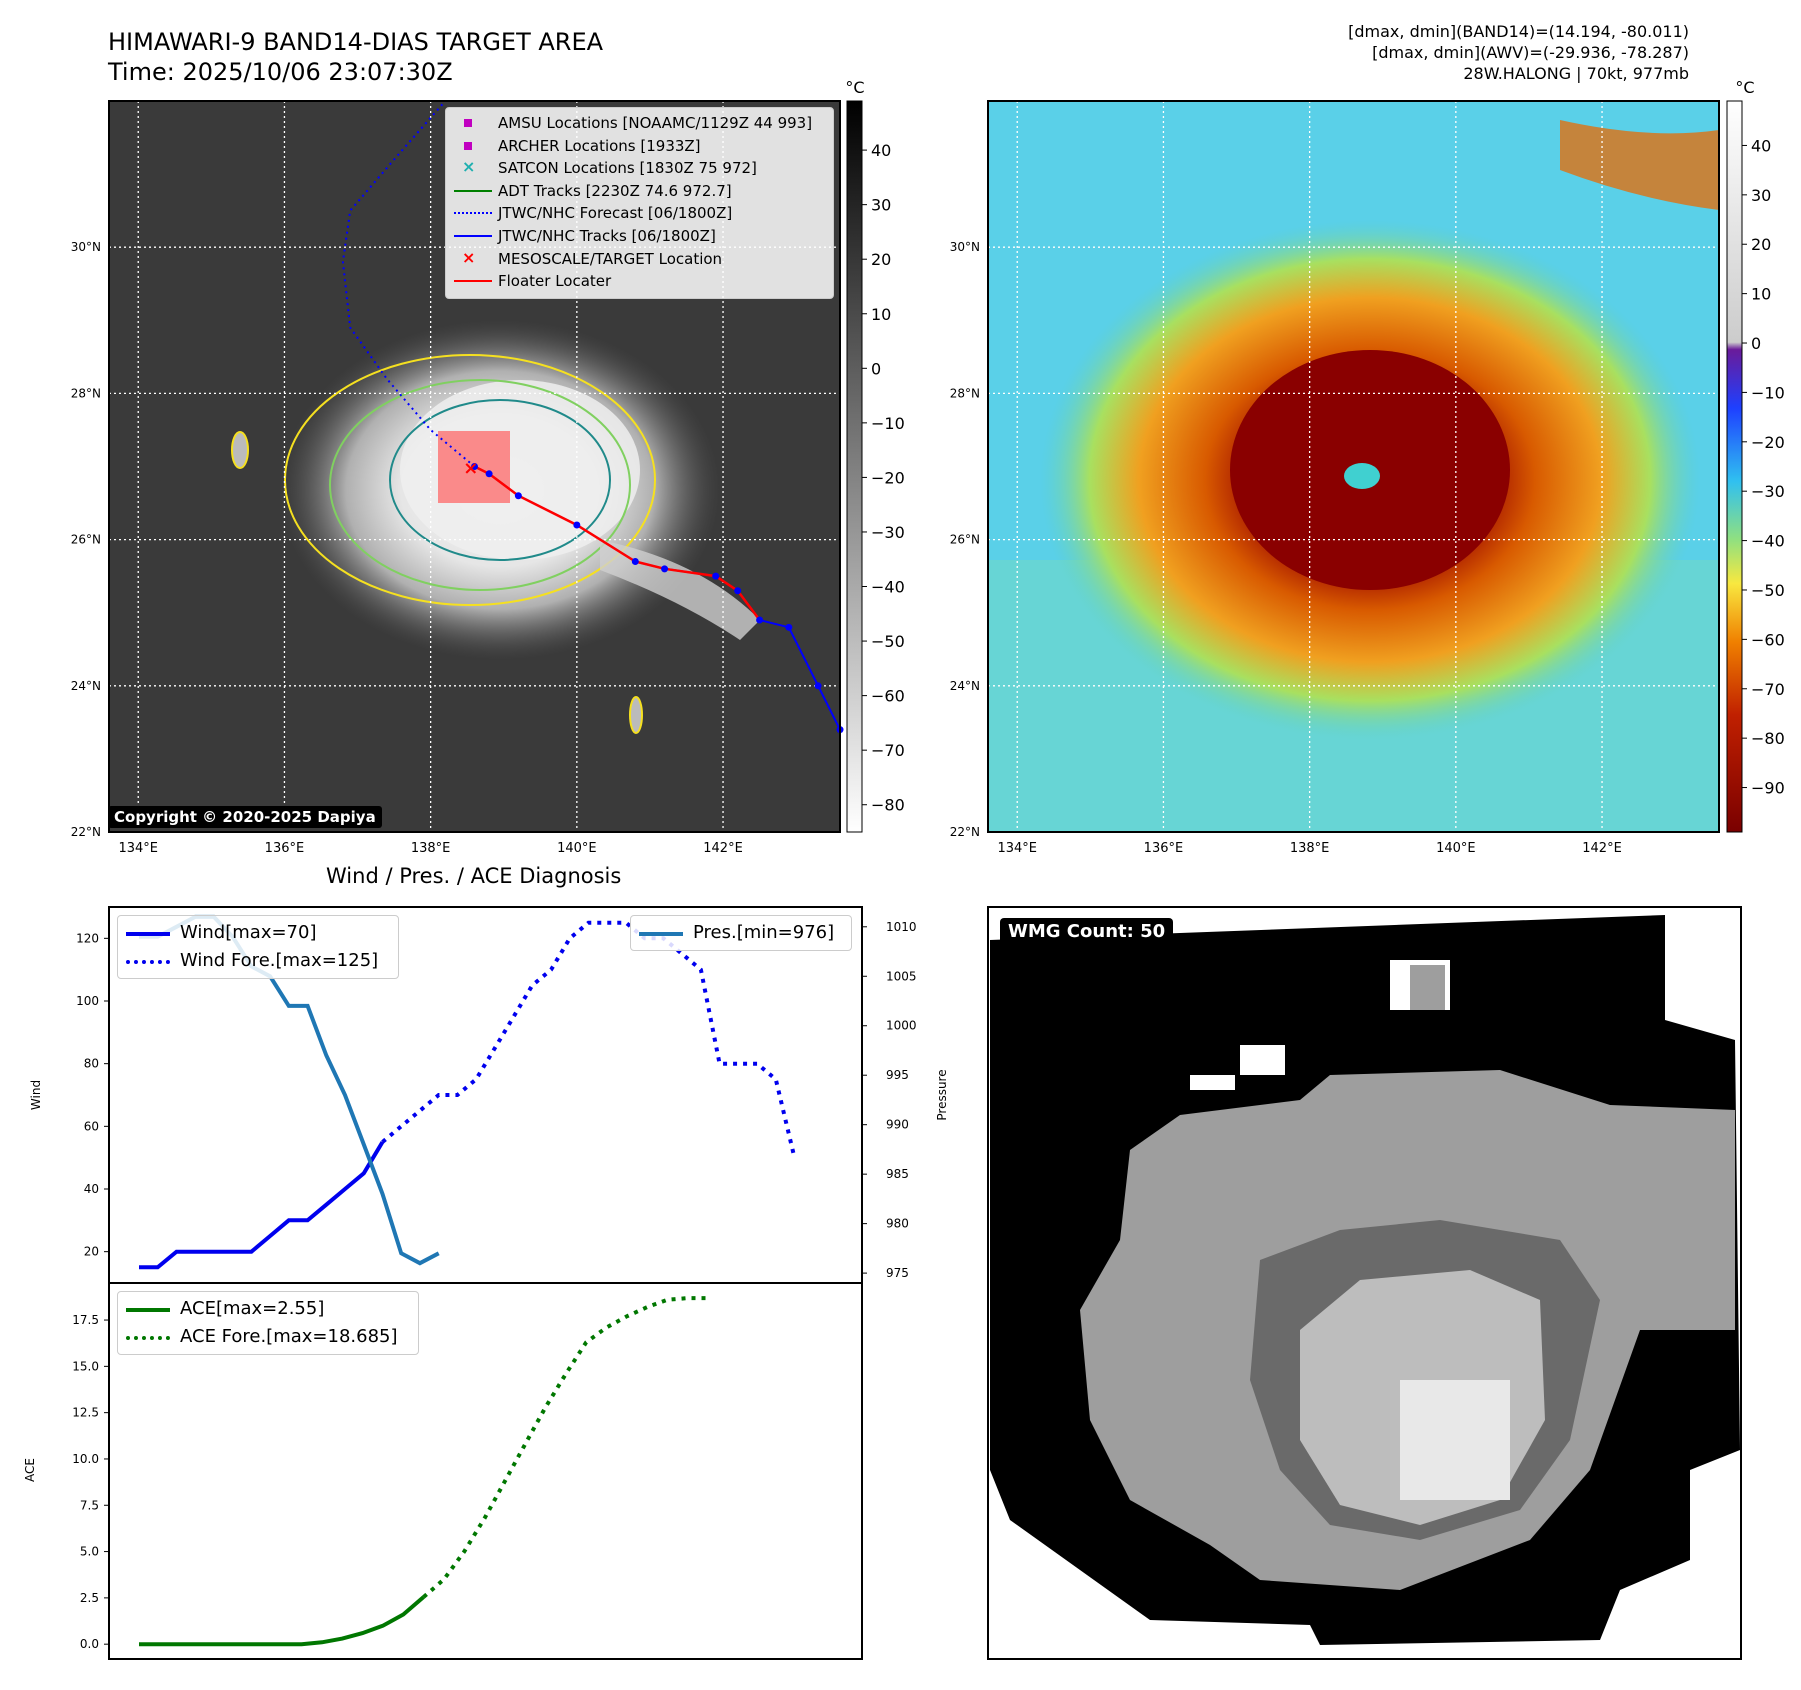 This screenshot has width=1801, height=1690. What do you see at coordinates (92, 1095) in the screenshot?
I see `wind-axis-ticks: 20 40 60 80 100 120` at bounding box center [92, 1095].